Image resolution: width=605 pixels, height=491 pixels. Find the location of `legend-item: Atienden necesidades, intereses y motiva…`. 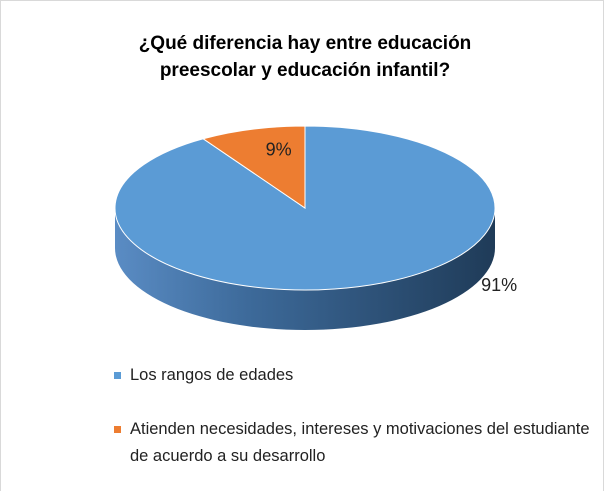

legend-item: Atienden necesidades, intereses y motiva… is located at coordinates (357, 443).